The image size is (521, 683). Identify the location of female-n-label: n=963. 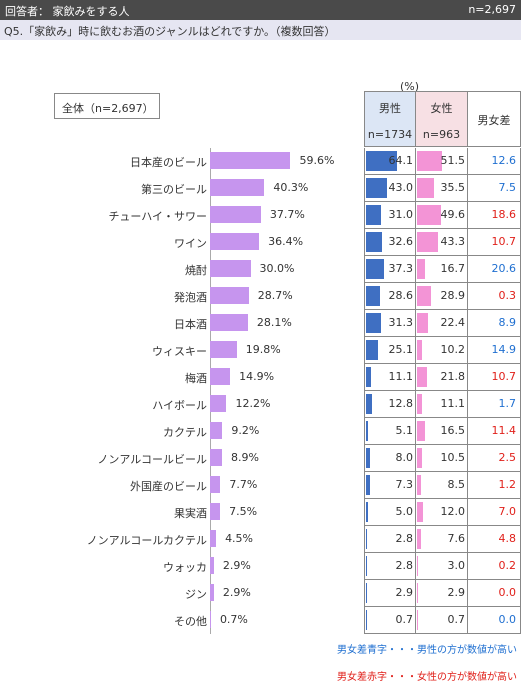
(441, 134).